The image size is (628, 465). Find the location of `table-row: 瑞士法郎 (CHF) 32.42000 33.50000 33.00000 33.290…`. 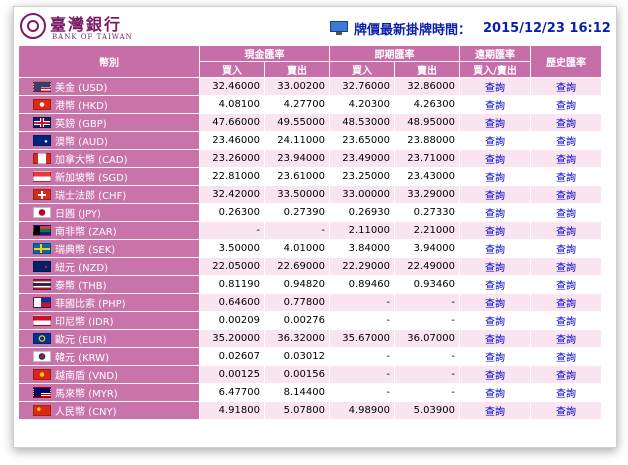

table-row: 瑞士法郎 (CHF) 32.42000 33.50000 33.00000 33.290… is located at coordinates (310, 194).